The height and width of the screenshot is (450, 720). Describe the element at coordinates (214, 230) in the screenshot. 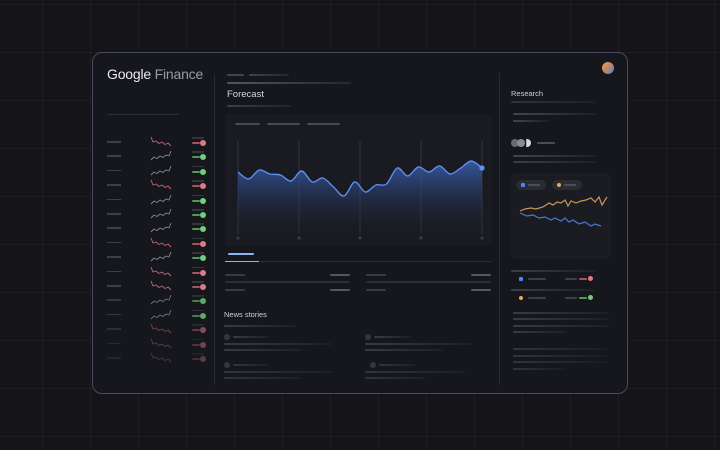

I see `sidebar-main-divider` at that location.